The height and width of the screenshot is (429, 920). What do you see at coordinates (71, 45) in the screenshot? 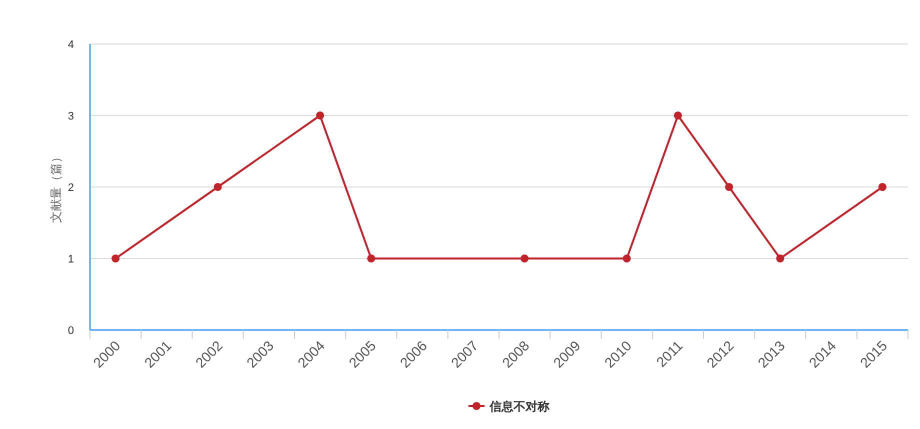
I see `y-tick-label: 4` at bounding box center [71, 45].